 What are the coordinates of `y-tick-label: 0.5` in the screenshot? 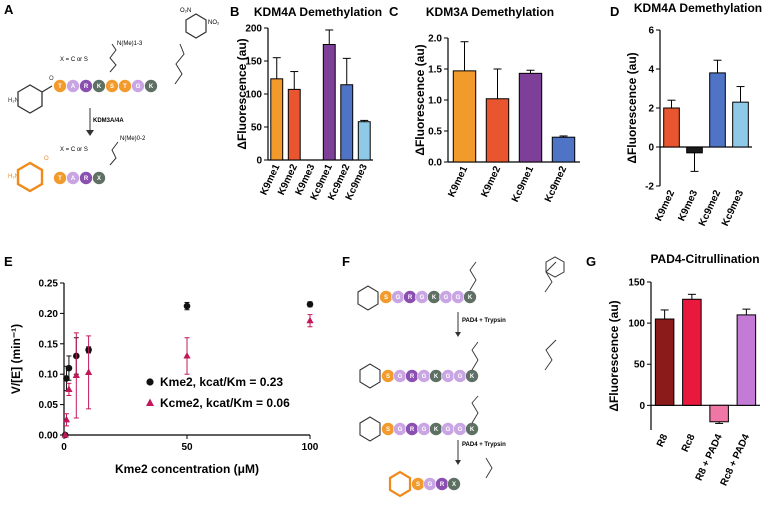 It's located at (435, 132).